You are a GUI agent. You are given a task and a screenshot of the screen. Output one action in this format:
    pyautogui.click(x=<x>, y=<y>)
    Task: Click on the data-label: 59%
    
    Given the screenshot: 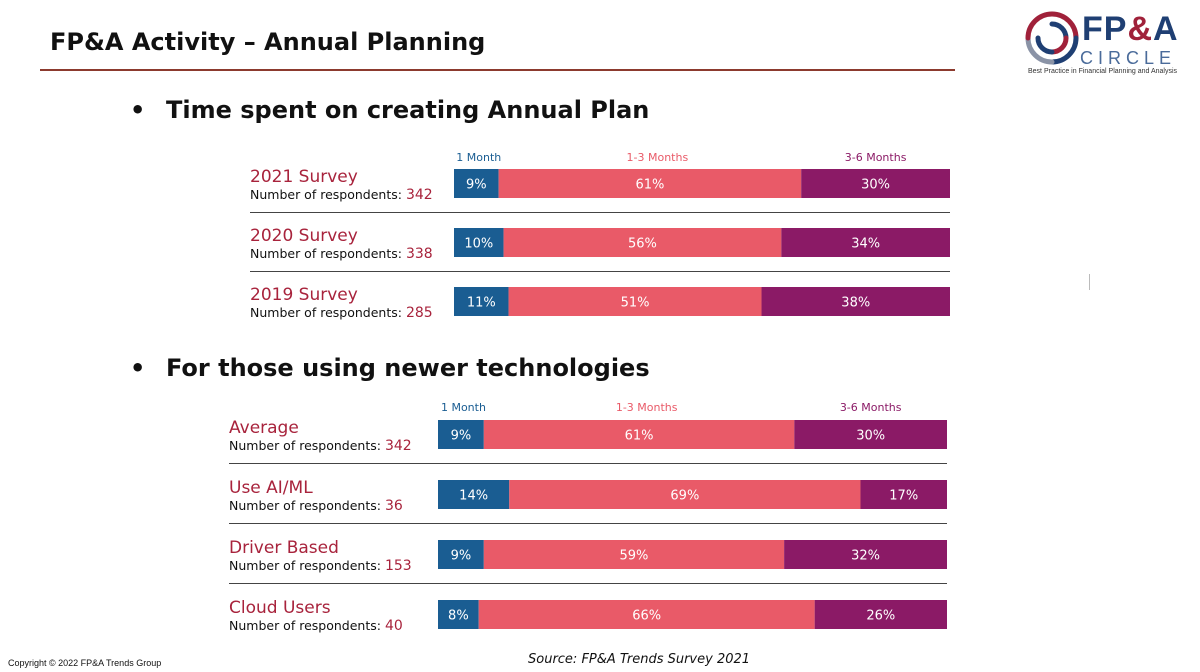 What is the action you would take?
    pyautogui.click(x=634, y=556)
    